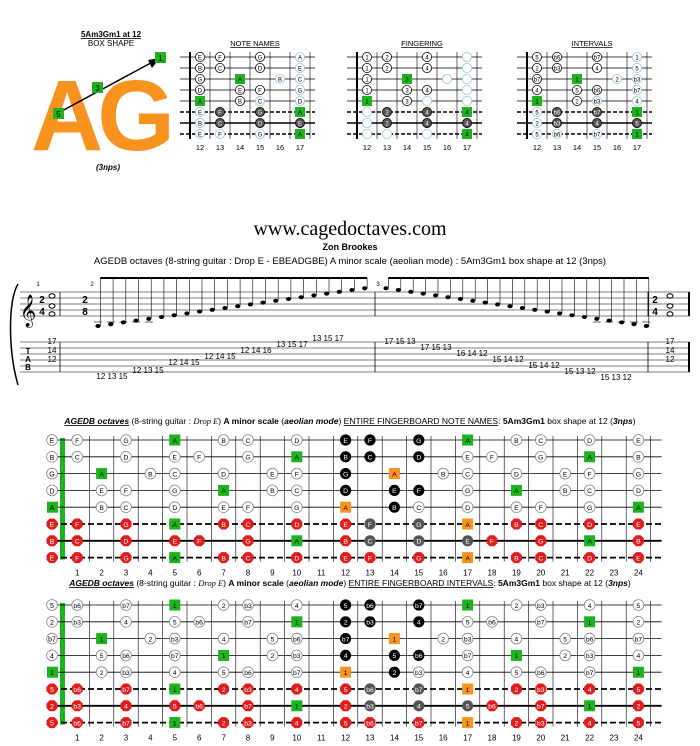  I want to click on measure-number: 3, so click(378, 285).